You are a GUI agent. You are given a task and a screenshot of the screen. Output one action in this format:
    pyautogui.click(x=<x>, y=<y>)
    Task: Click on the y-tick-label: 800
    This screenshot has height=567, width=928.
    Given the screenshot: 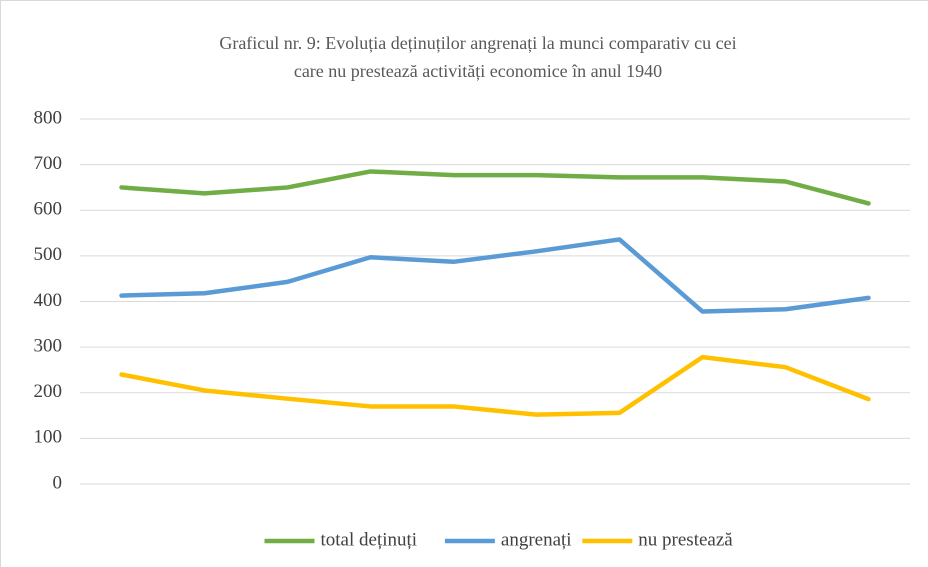 What is the action you would take?
    pyautogui.click(x=48, y=117)
    